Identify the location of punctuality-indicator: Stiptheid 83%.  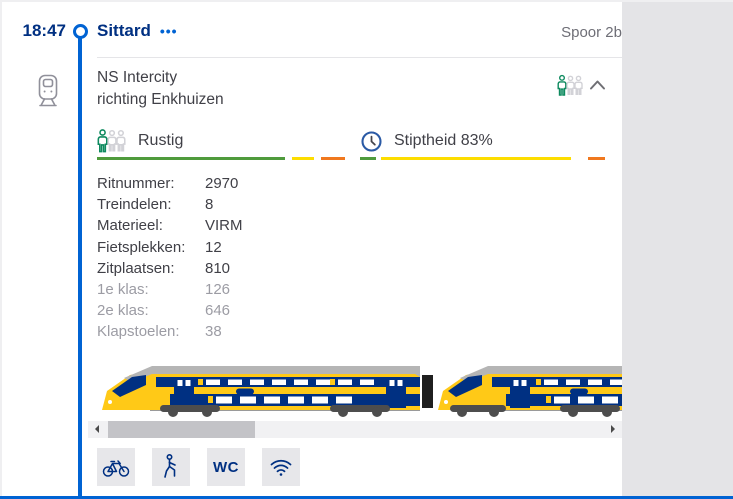
(491, 141).